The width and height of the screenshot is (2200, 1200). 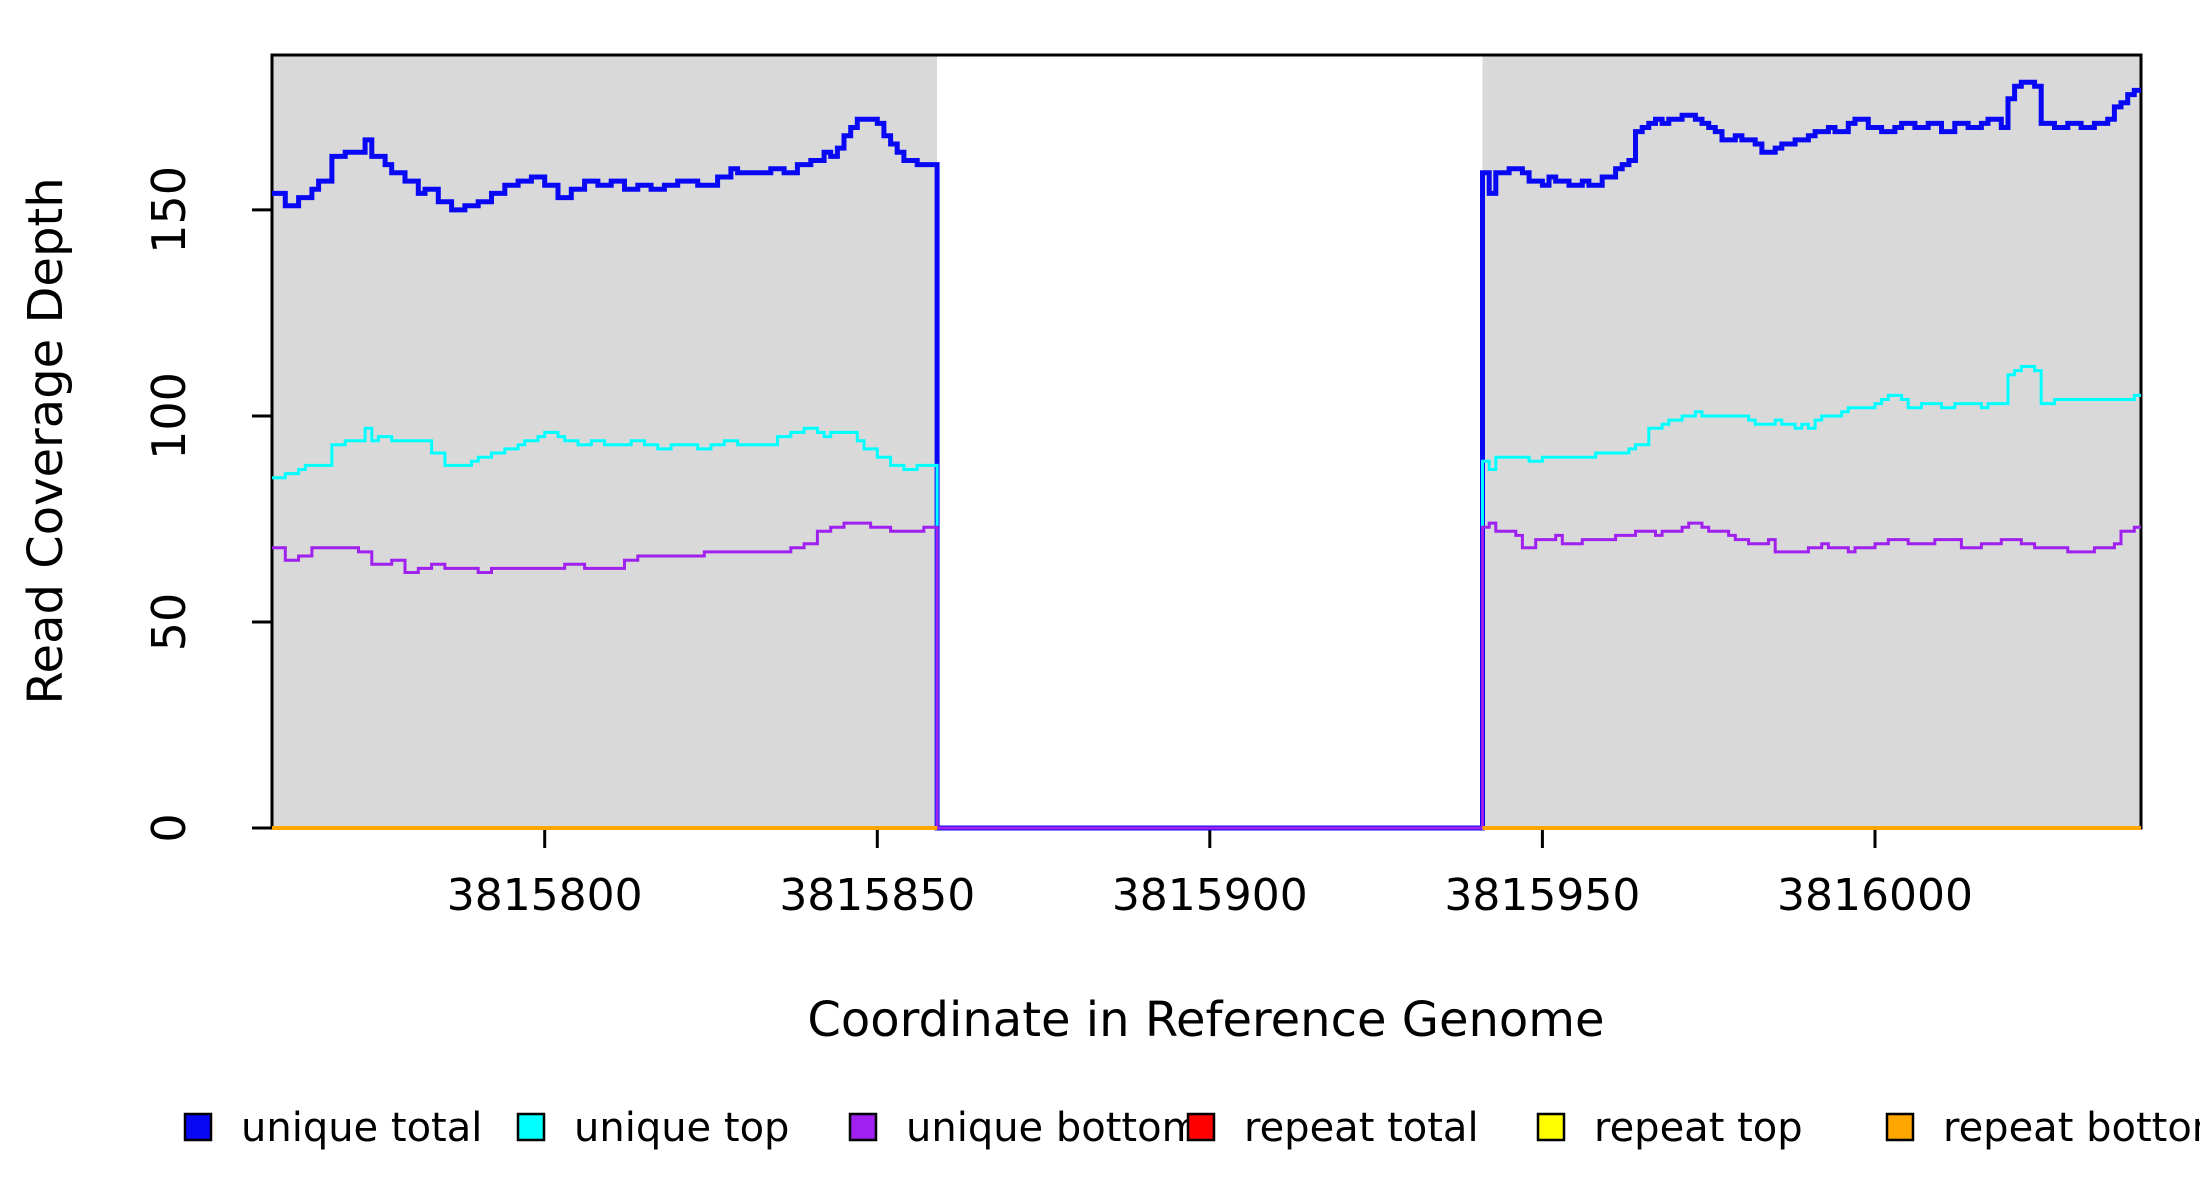 I want to click on legend-swatch-repeat-top, so click(x=1551, y=1127).